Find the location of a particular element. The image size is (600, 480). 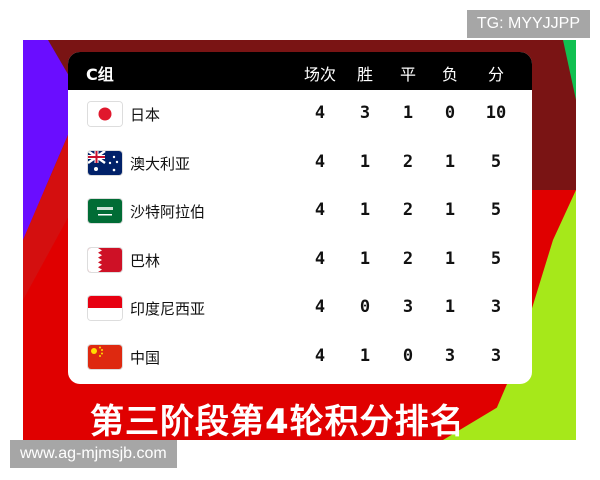

banner-title: 第三阶段第4轮积分排名 is located at coordinates (277, 422).